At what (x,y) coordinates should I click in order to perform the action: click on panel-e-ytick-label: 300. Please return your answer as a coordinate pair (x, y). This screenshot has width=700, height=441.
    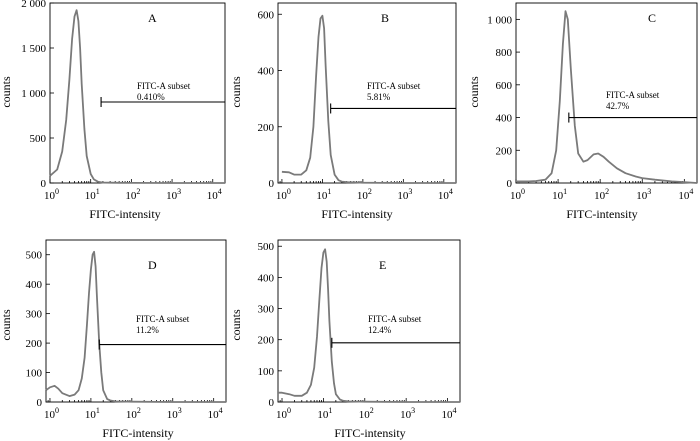
    Looking at the image, I should click on (266, 310).